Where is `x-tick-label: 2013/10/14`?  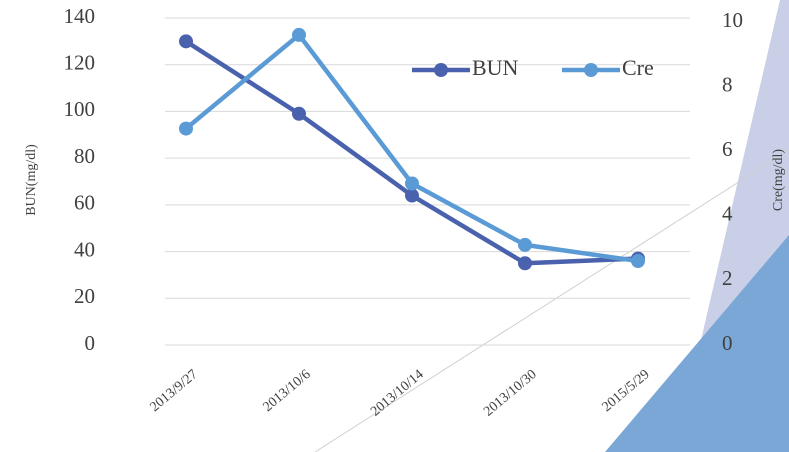 x-tick-label: 2013/10/14 is located at coordinates (397, 393).